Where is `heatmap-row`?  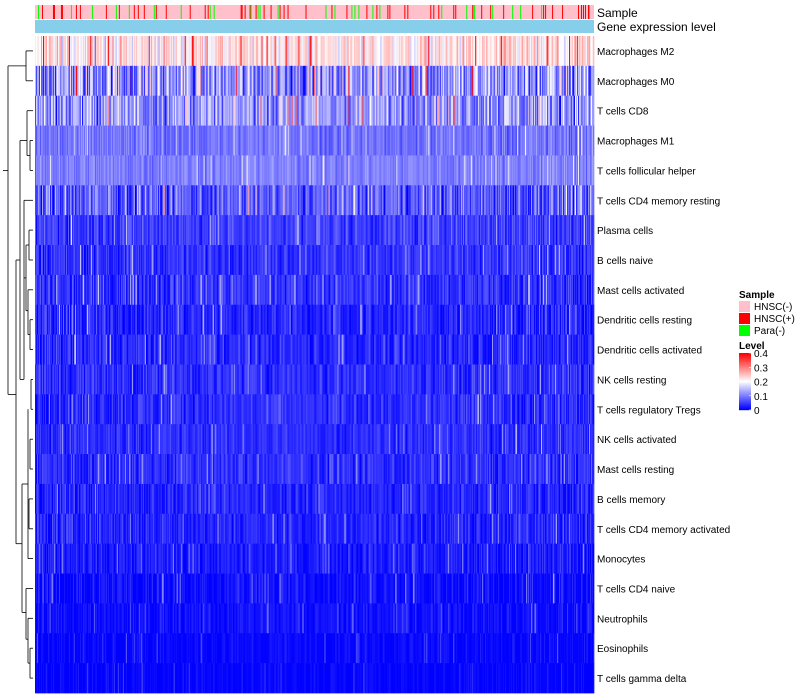 heatmap-row is located at coordinates (315, 230).